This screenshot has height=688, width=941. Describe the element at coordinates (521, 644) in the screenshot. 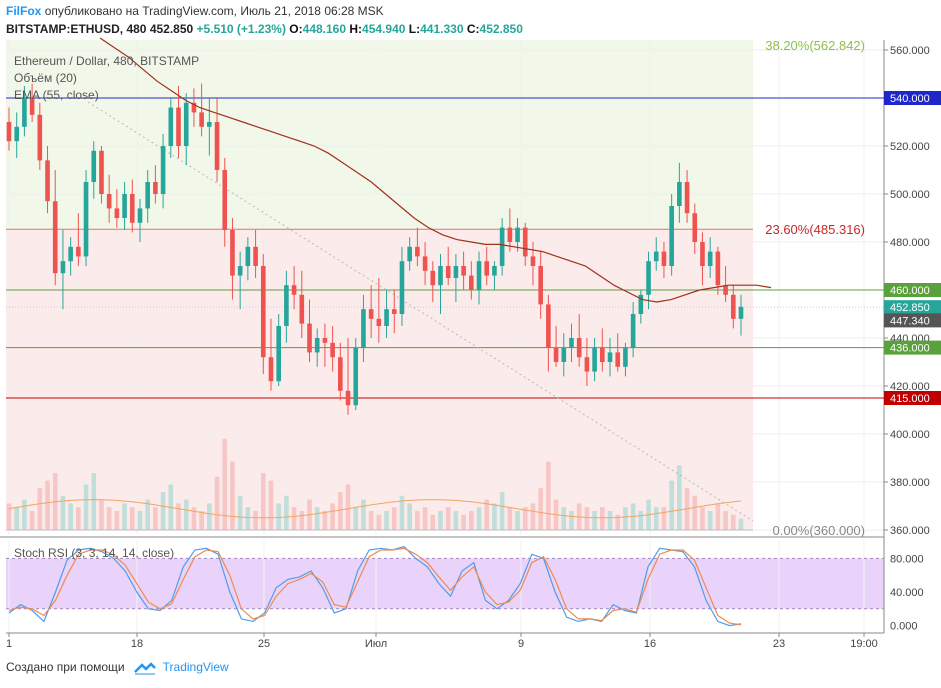

I see `x-tick-label: 9` at that location.